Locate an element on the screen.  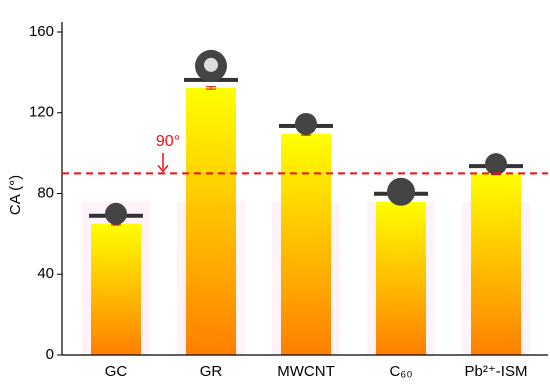
y-tick-label: 0 is located at coordinates (50, 354).